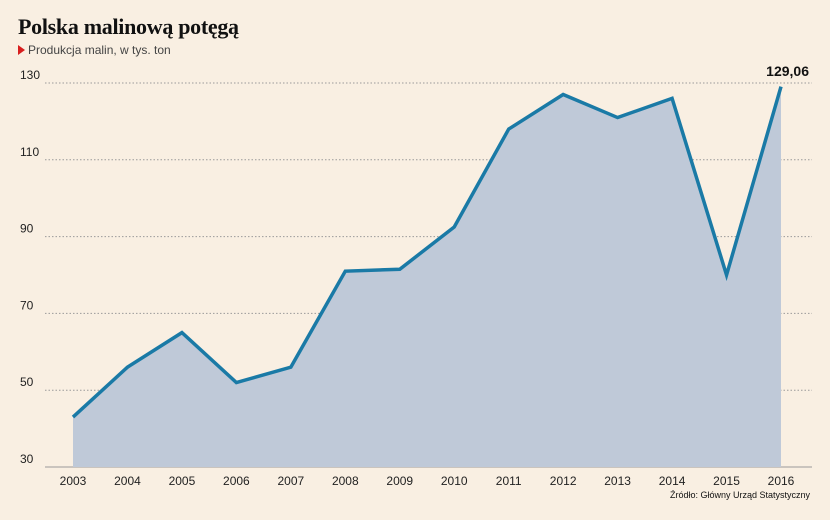 This screenshot has height=520, width=830. Describe the element at coordinates (128, 26) in the screenshot. I see `chart-title: Polska malinową potęgą` at that location.